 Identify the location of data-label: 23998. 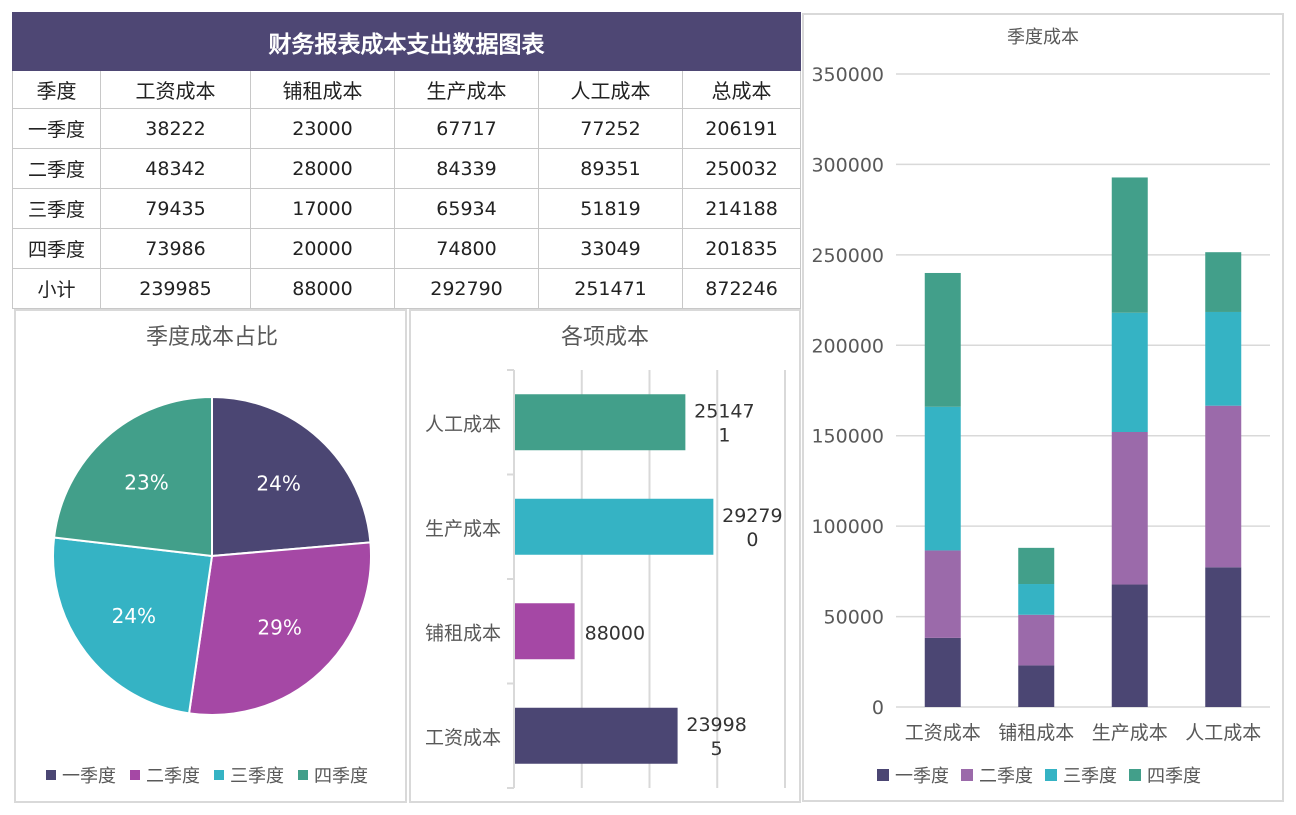
(716, 725).